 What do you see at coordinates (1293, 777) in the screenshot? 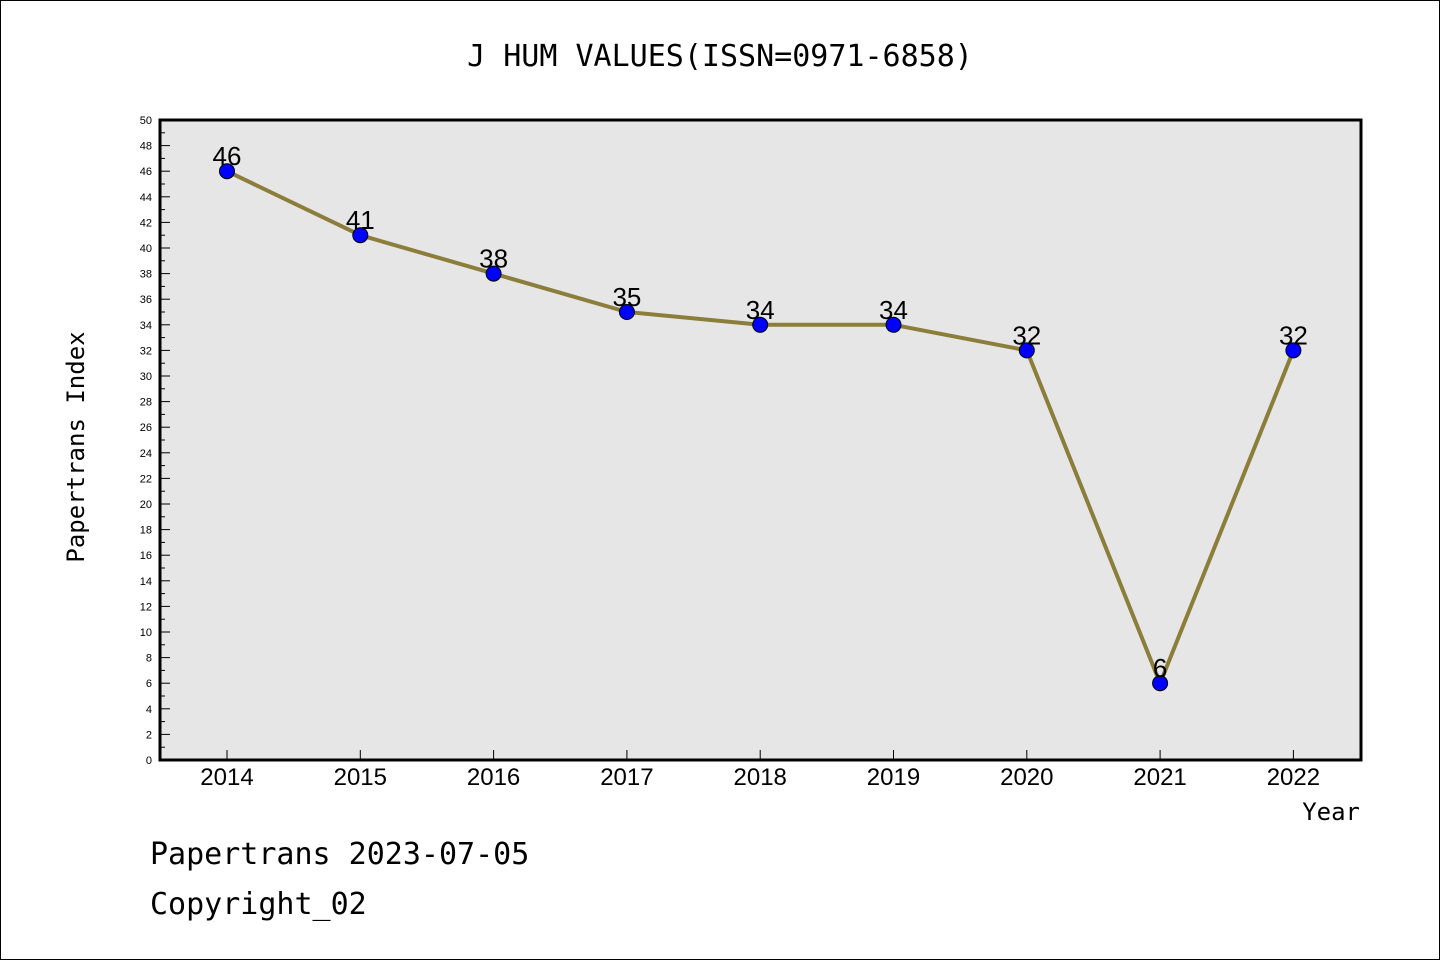
I see `x-tick-label: 2022` at bounding box center [1293, 777].